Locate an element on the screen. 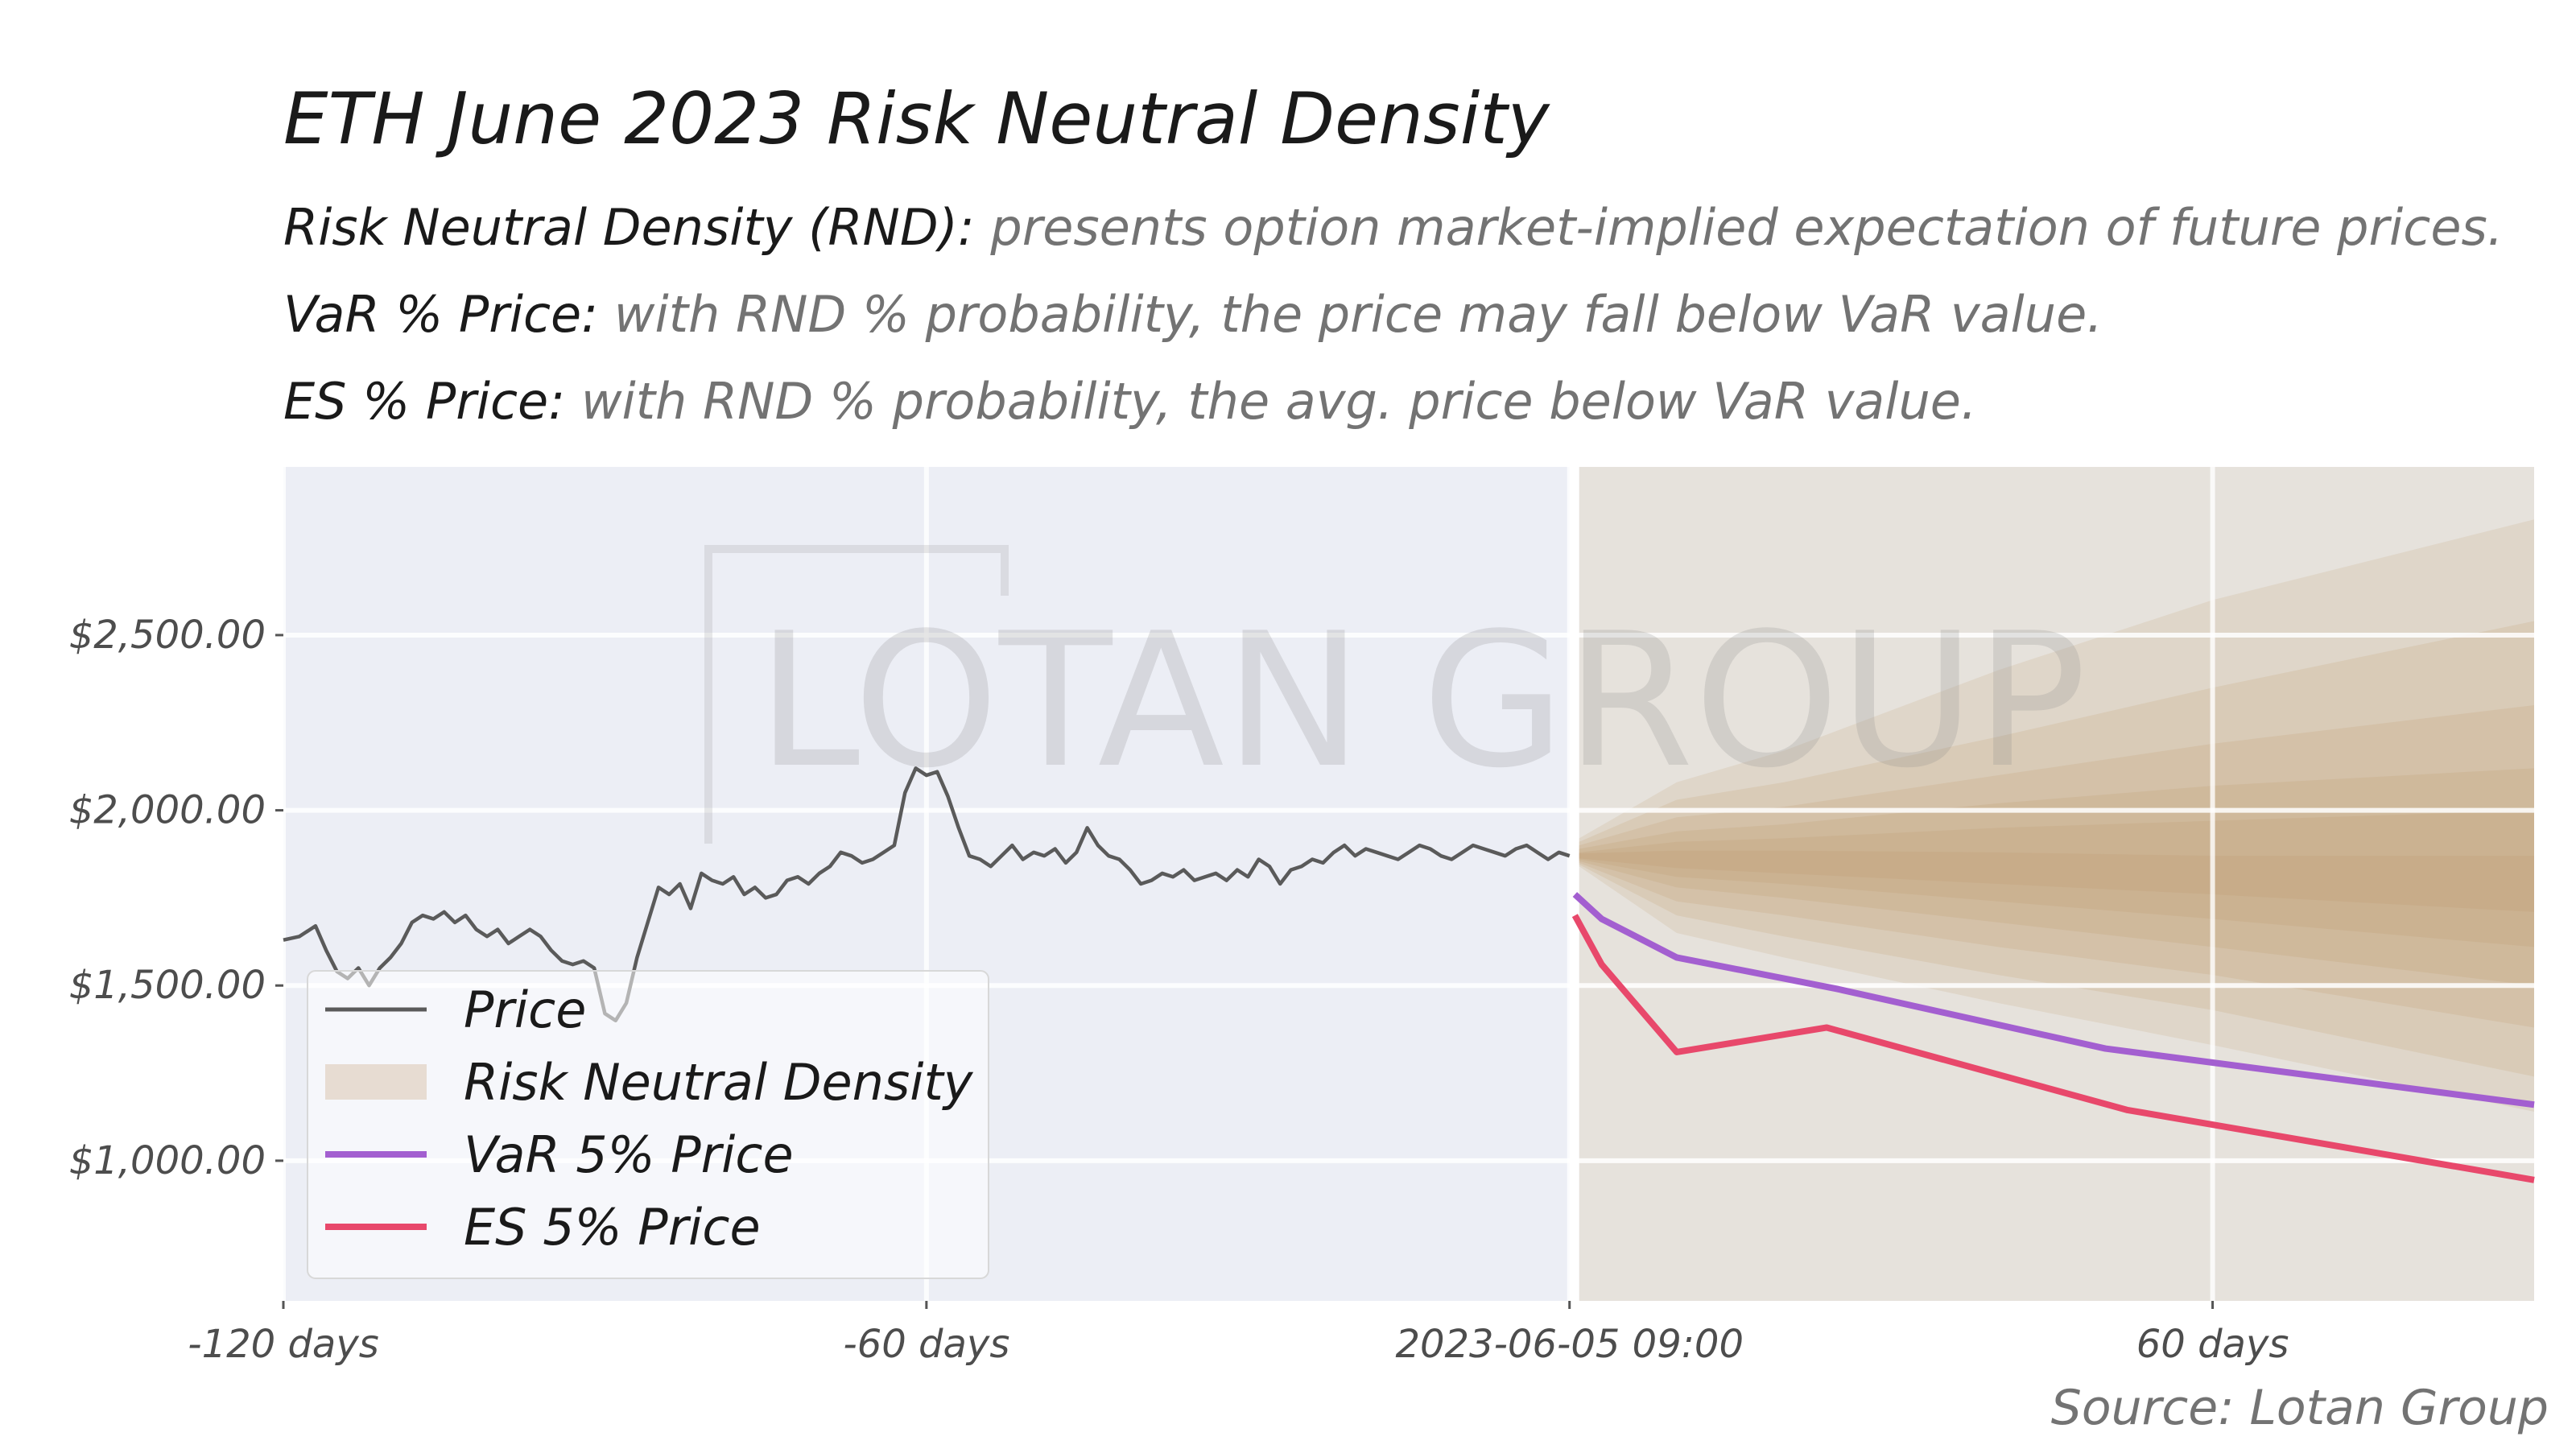 Image resolution: width=2576 pixels, height=1449 pixels. y-tick-label: $2,000.00 is located at coordinates (167, 810).